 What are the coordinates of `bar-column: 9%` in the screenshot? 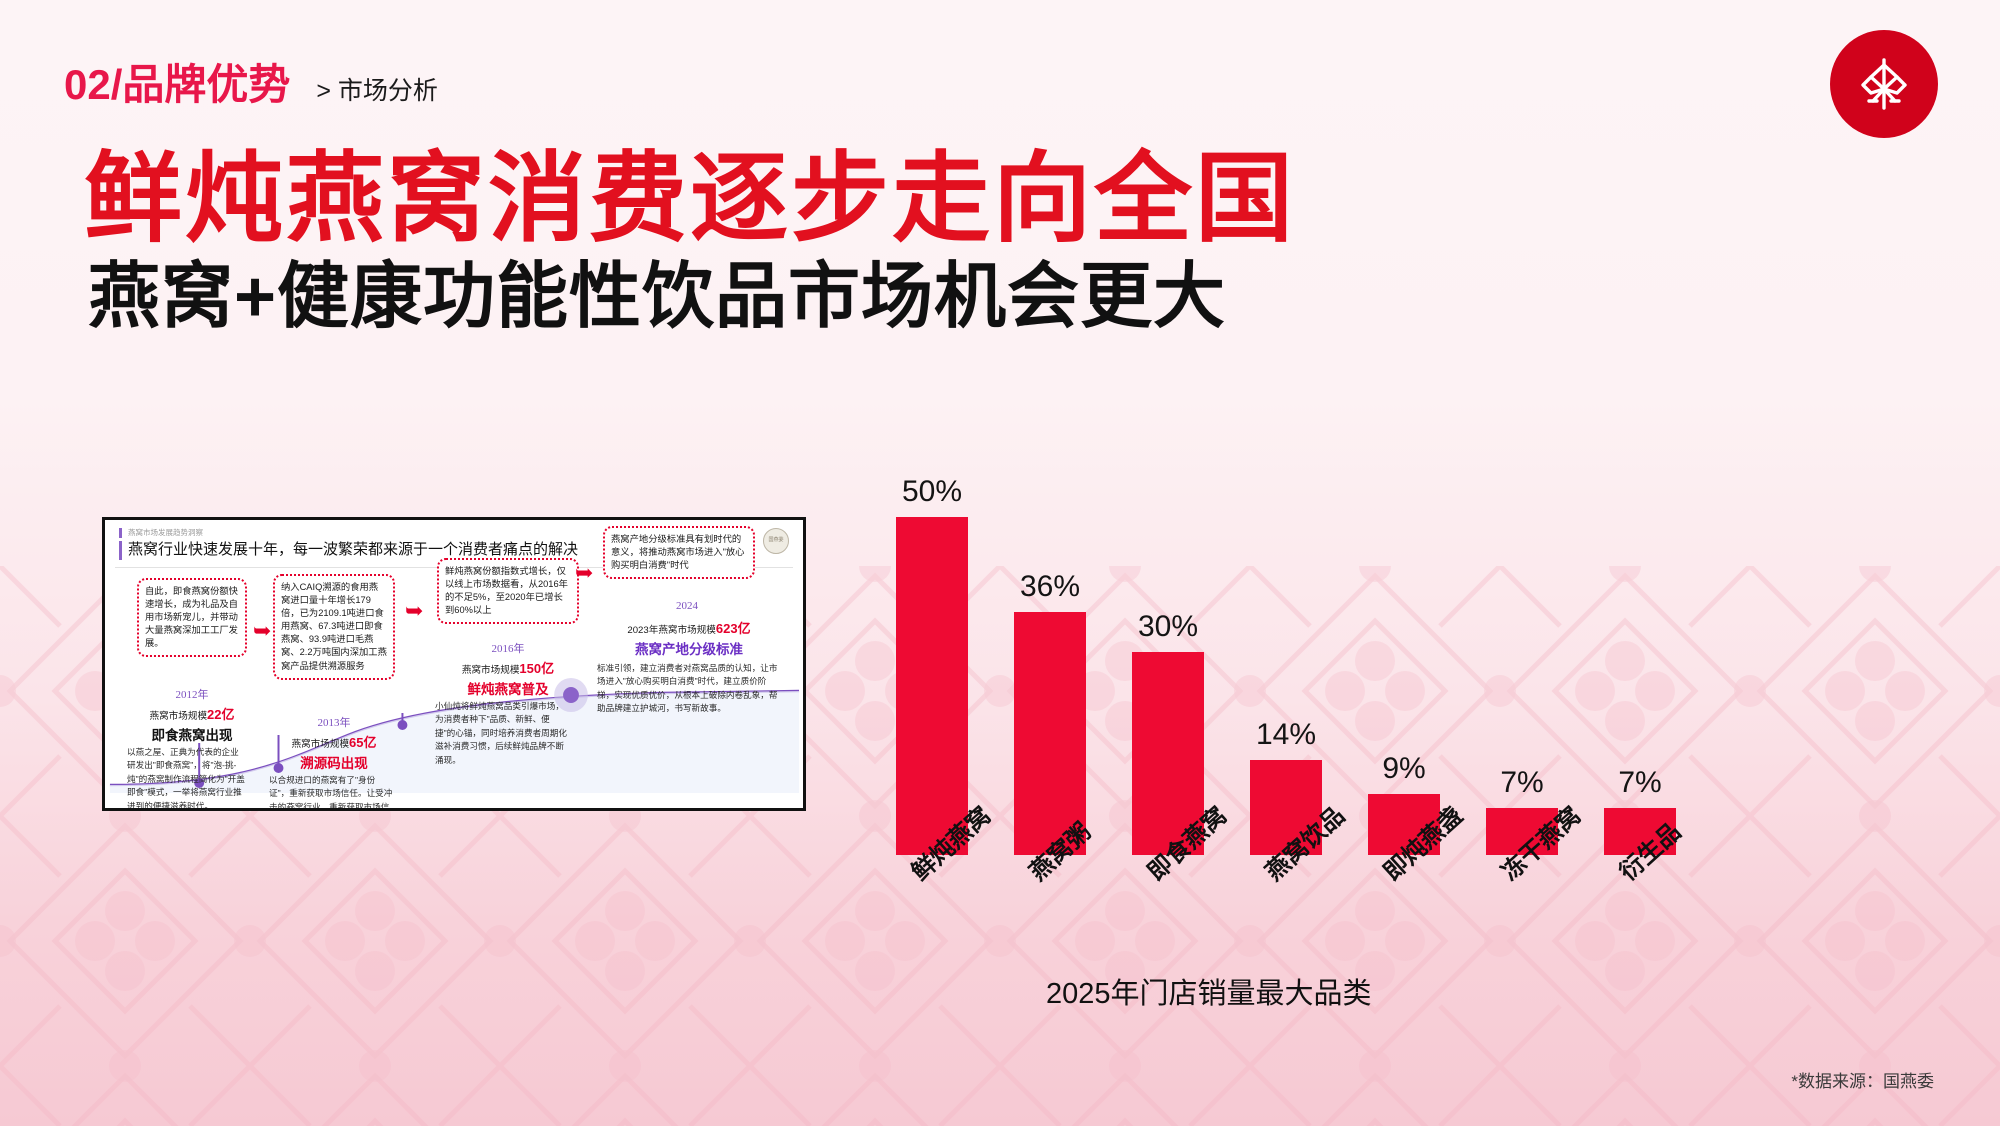 It's located at (1404, 642).